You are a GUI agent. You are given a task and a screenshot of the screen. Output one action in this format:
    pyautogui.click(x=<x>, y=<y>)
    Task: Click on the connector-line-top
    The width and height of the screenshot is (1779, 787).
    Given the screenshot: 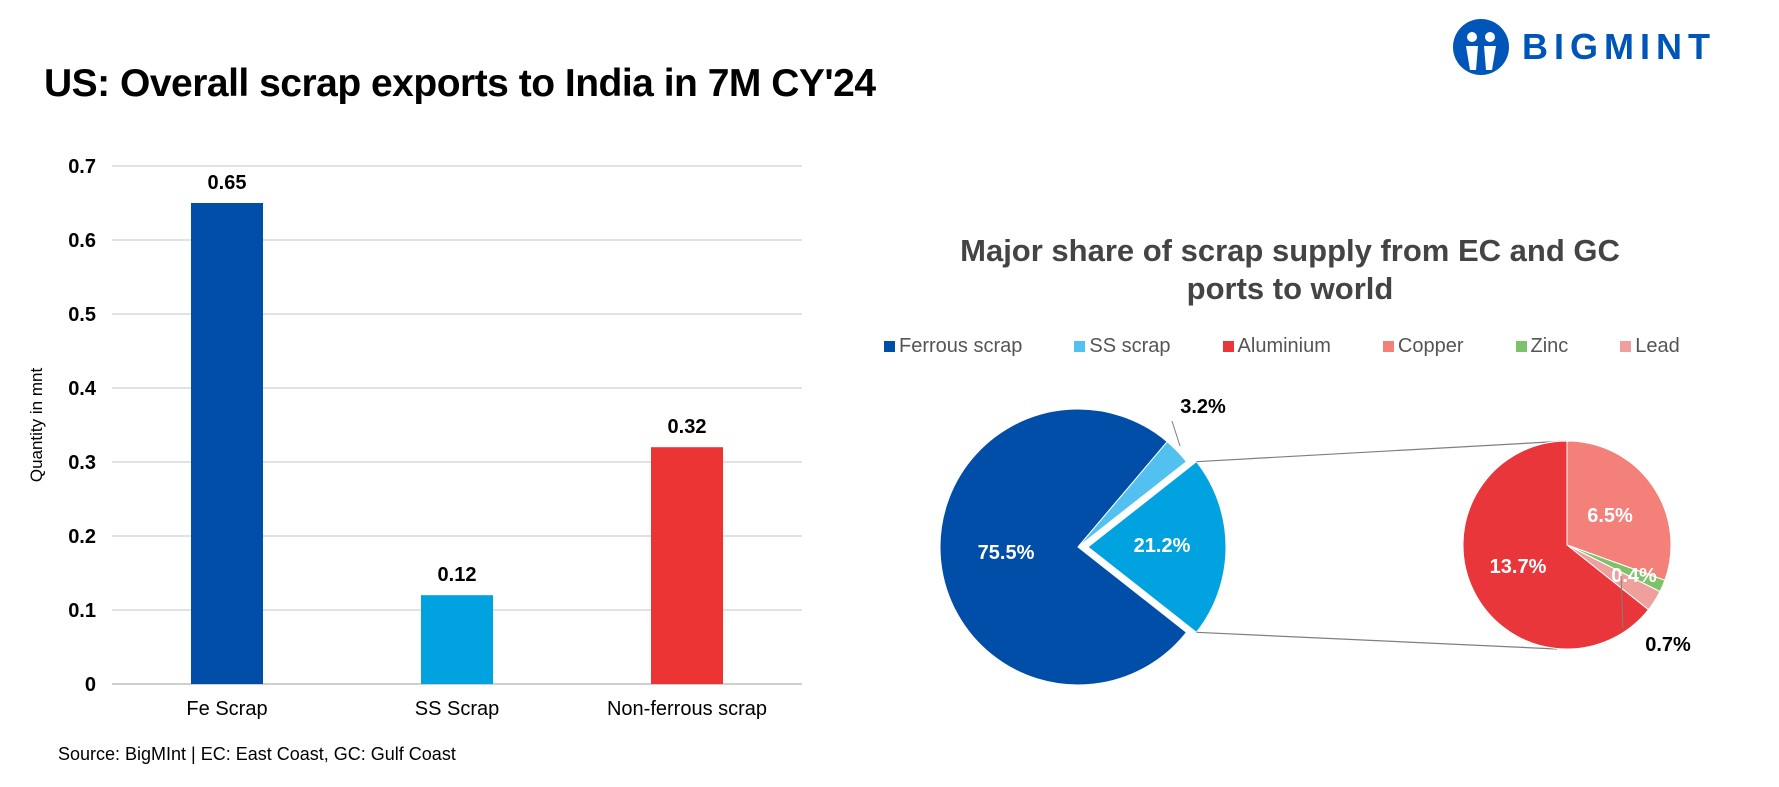 What is the action you would take?
    pyautogui.click(x=1382, y=451)
    